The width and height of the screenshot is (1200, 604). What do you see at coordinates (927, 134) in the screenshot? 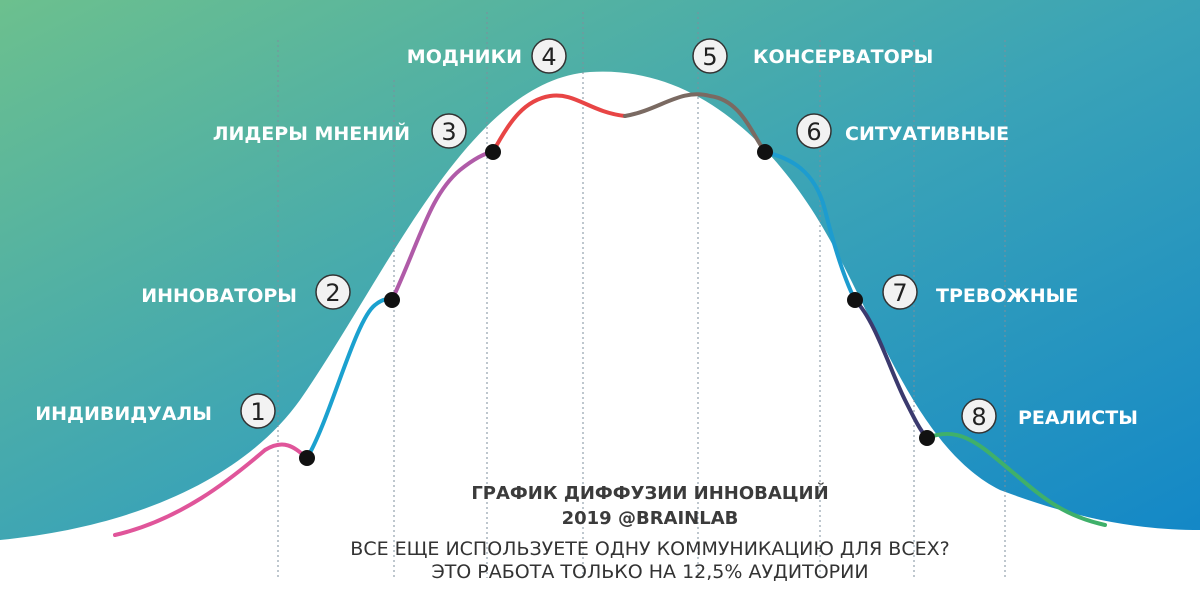
I see `segment-label: СИТУАТИВНЫЕ` at bounding box center [927, 134].